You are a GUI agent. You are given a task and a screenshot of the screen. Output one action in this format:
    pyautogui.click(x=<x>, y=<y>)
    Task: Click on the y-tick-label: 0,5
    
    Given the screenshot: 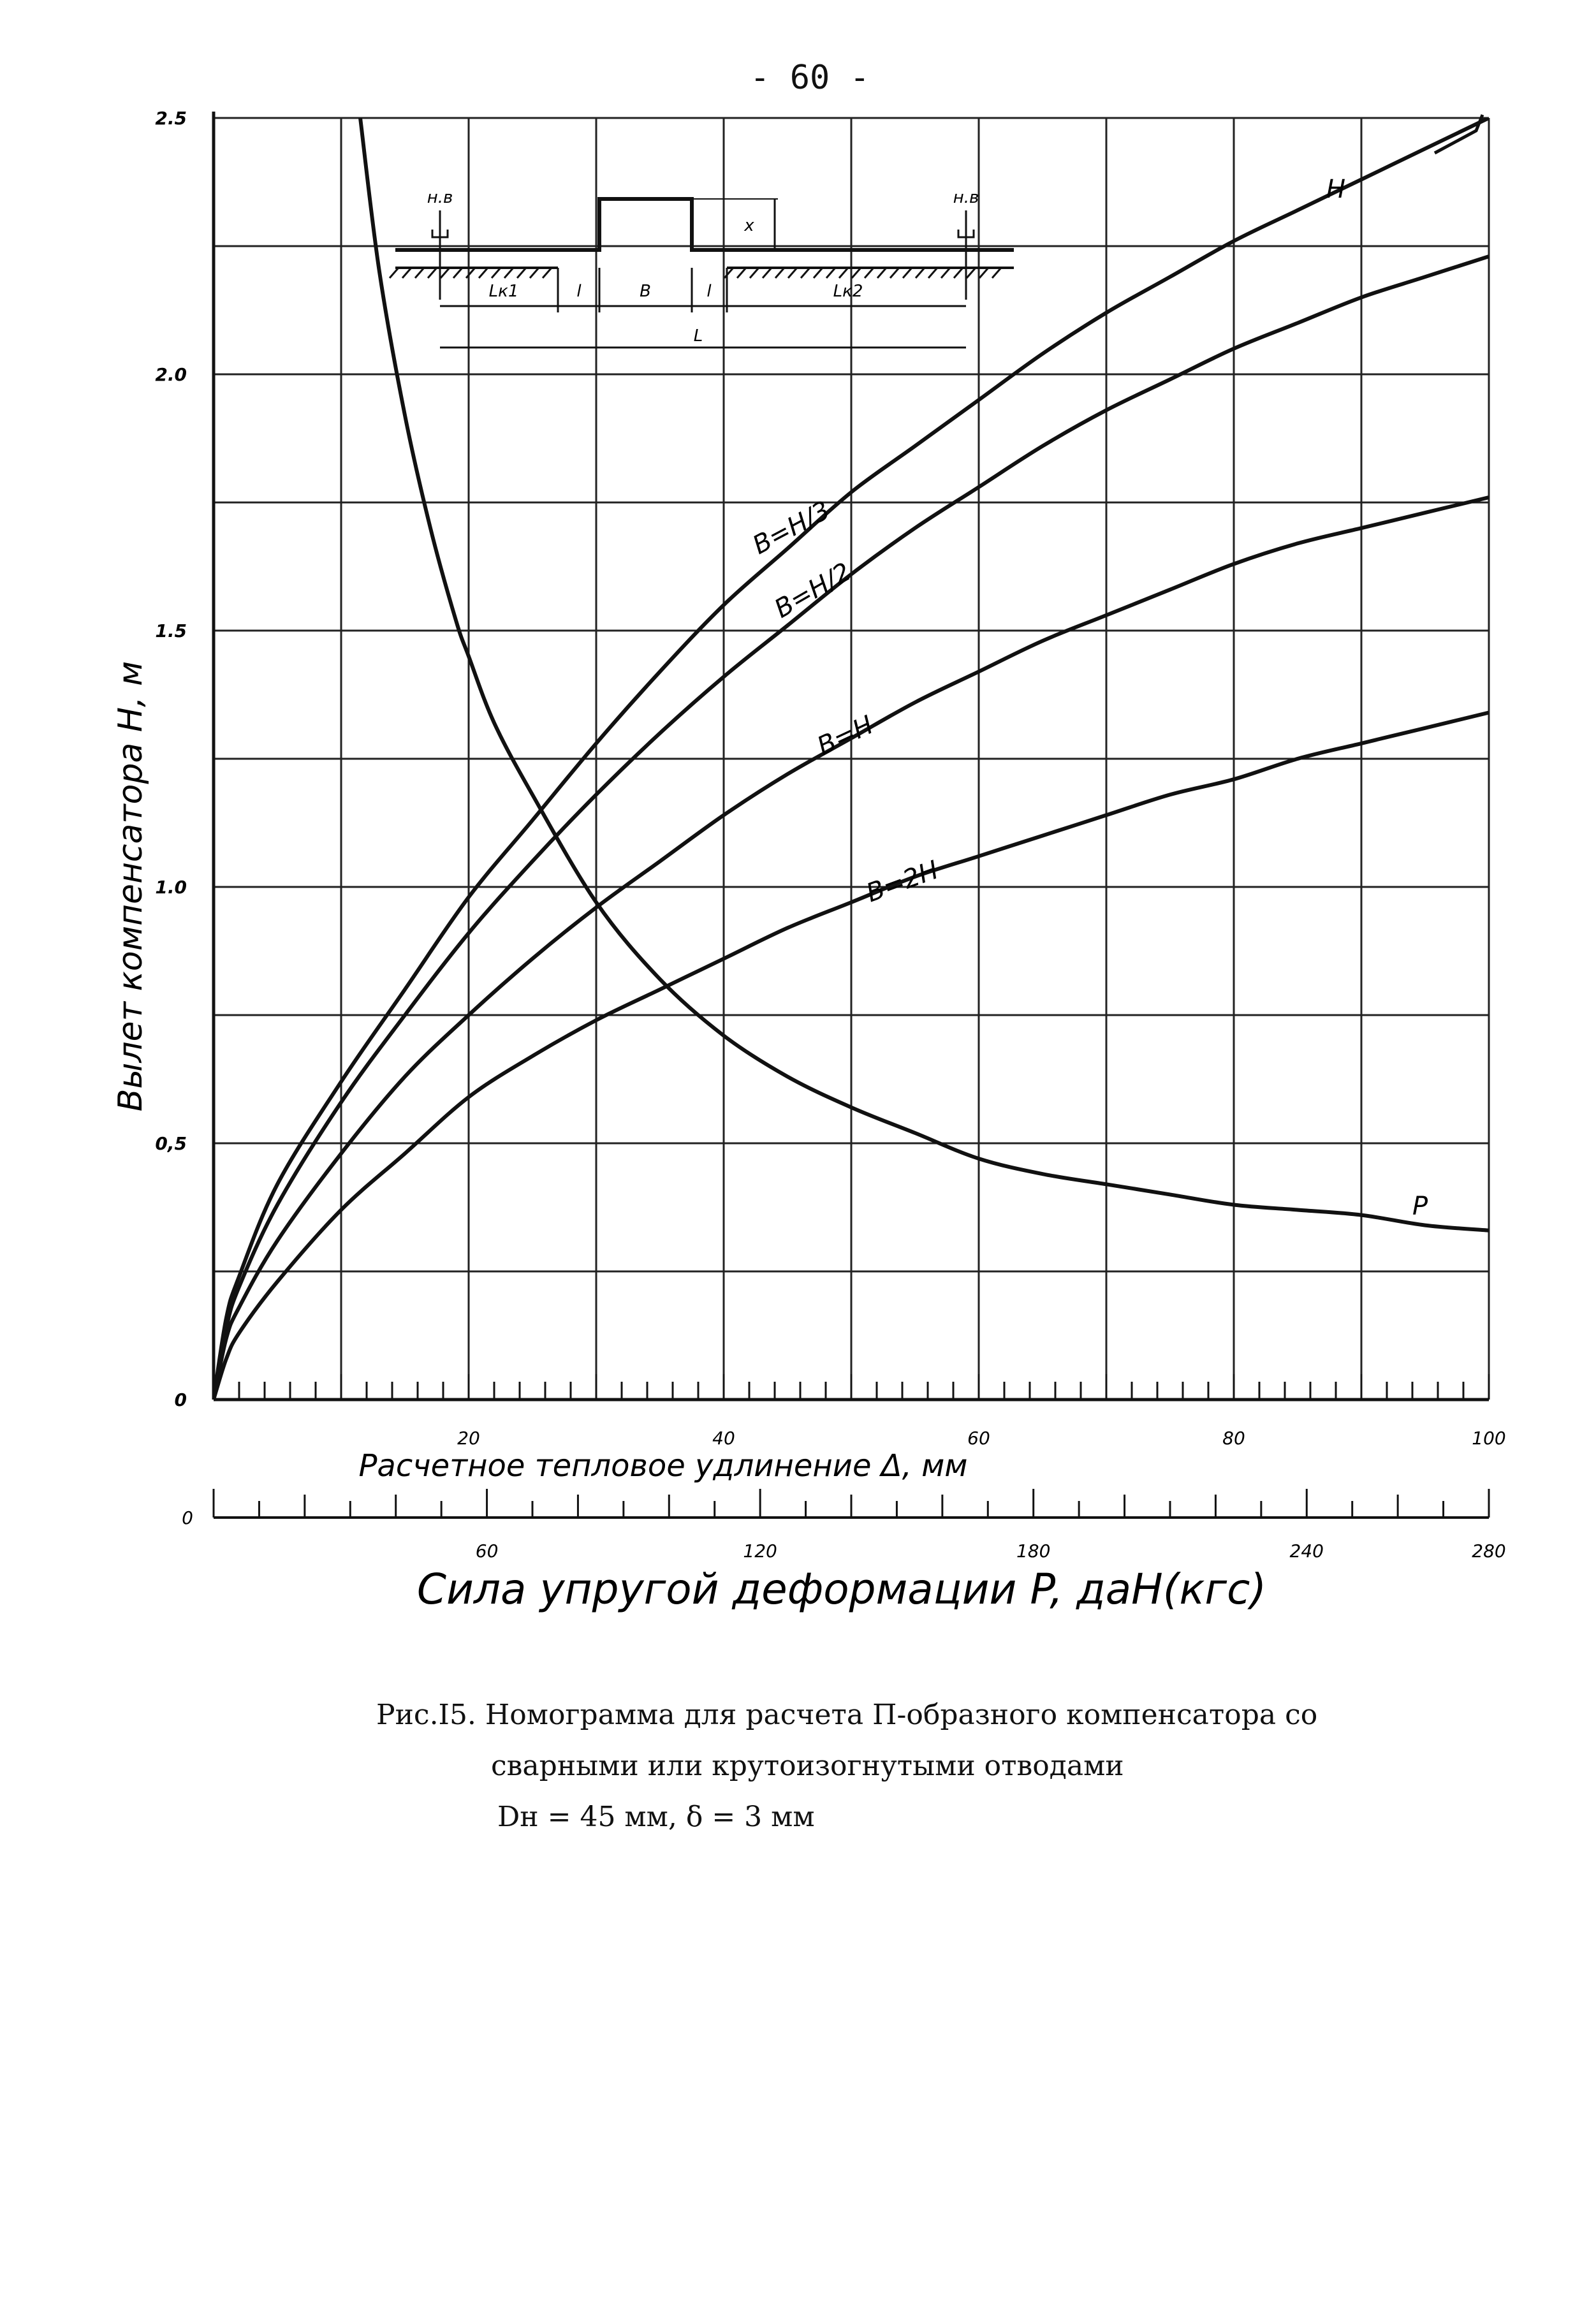 What is the action you would take?
    pyautogui.click(x=171, y=1143)
    